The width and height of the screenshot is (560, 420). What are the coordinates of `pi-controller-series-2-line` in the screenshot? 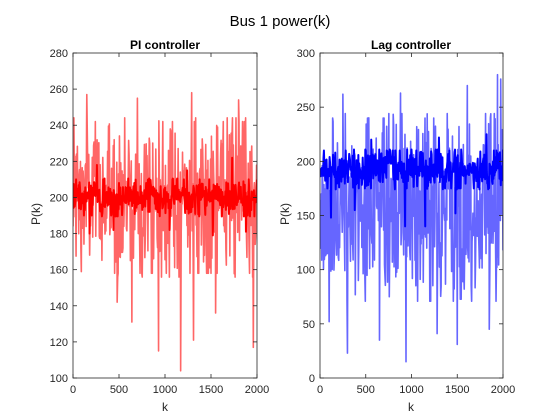 It's located at (165, 196).